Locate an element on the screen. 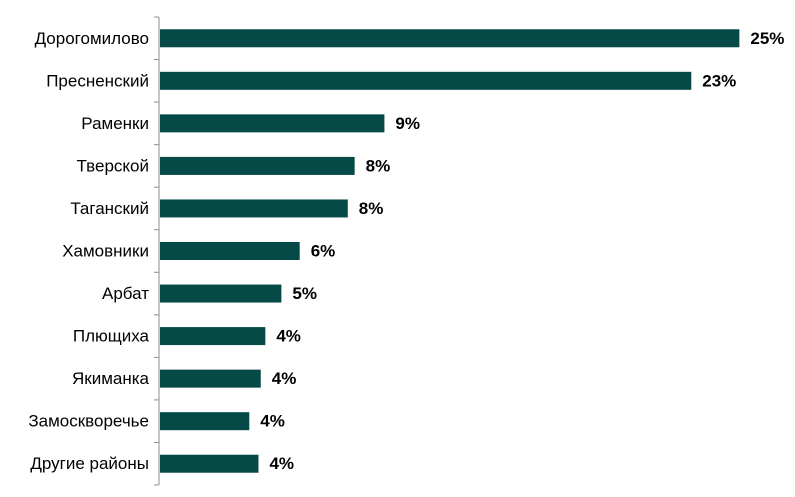 Image resolution: width=795 pixels, height=497 pixels. data-label: 9% is located at coordinates (407, 123).